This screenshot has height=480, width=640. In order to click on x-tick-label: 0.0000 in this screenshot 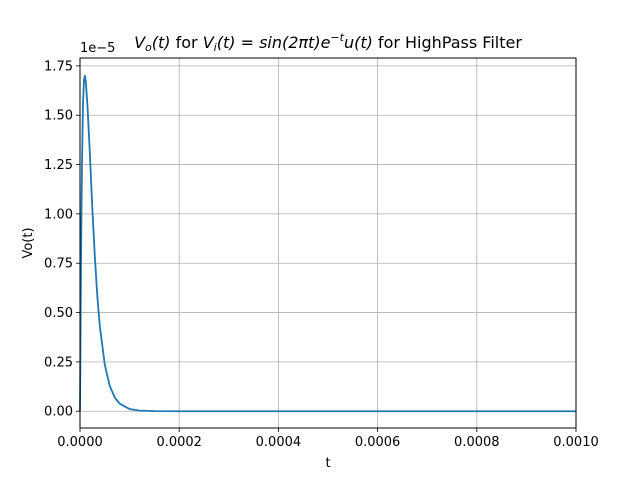, I will do `click(80, 442)`.